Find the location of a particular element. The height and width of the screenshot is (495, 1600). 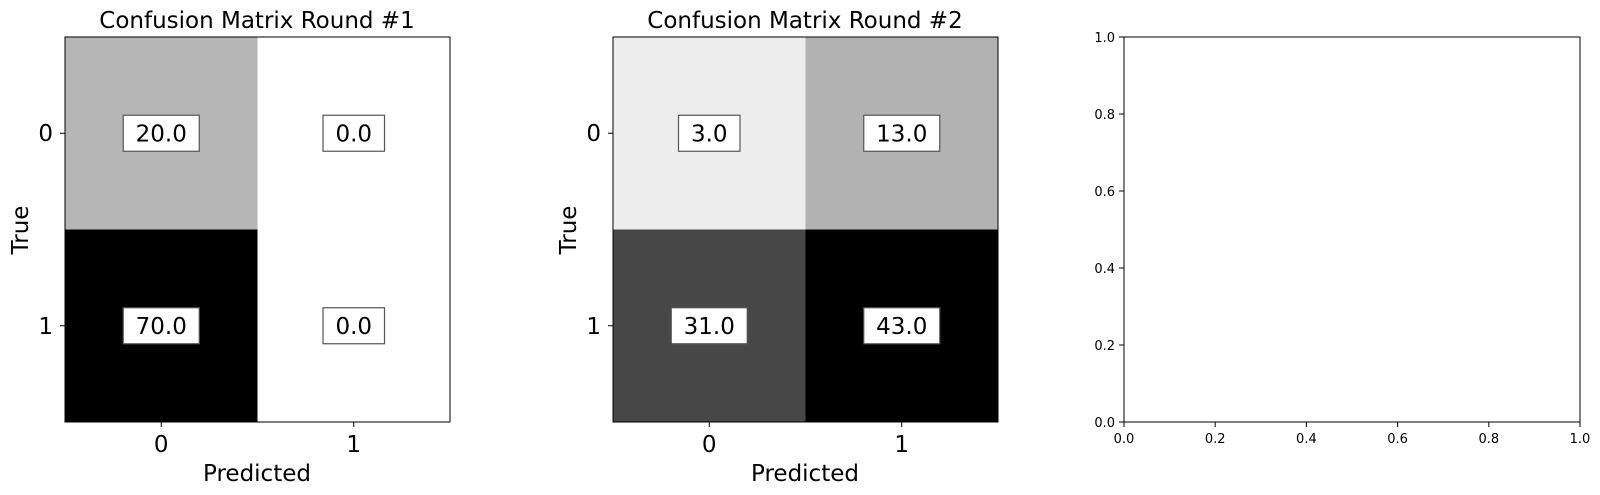

chart-1-y-tick-label-0: 0 is located at coordinates (45, 134).